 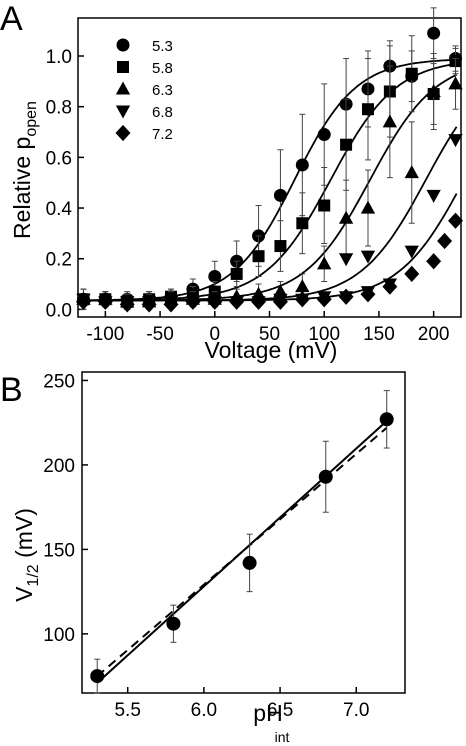 What do you see at coordinates (271, 350) in the screenshot?
I see `panel-a-xlabel: Voltage (mV)` at bounding box center [271, 350].